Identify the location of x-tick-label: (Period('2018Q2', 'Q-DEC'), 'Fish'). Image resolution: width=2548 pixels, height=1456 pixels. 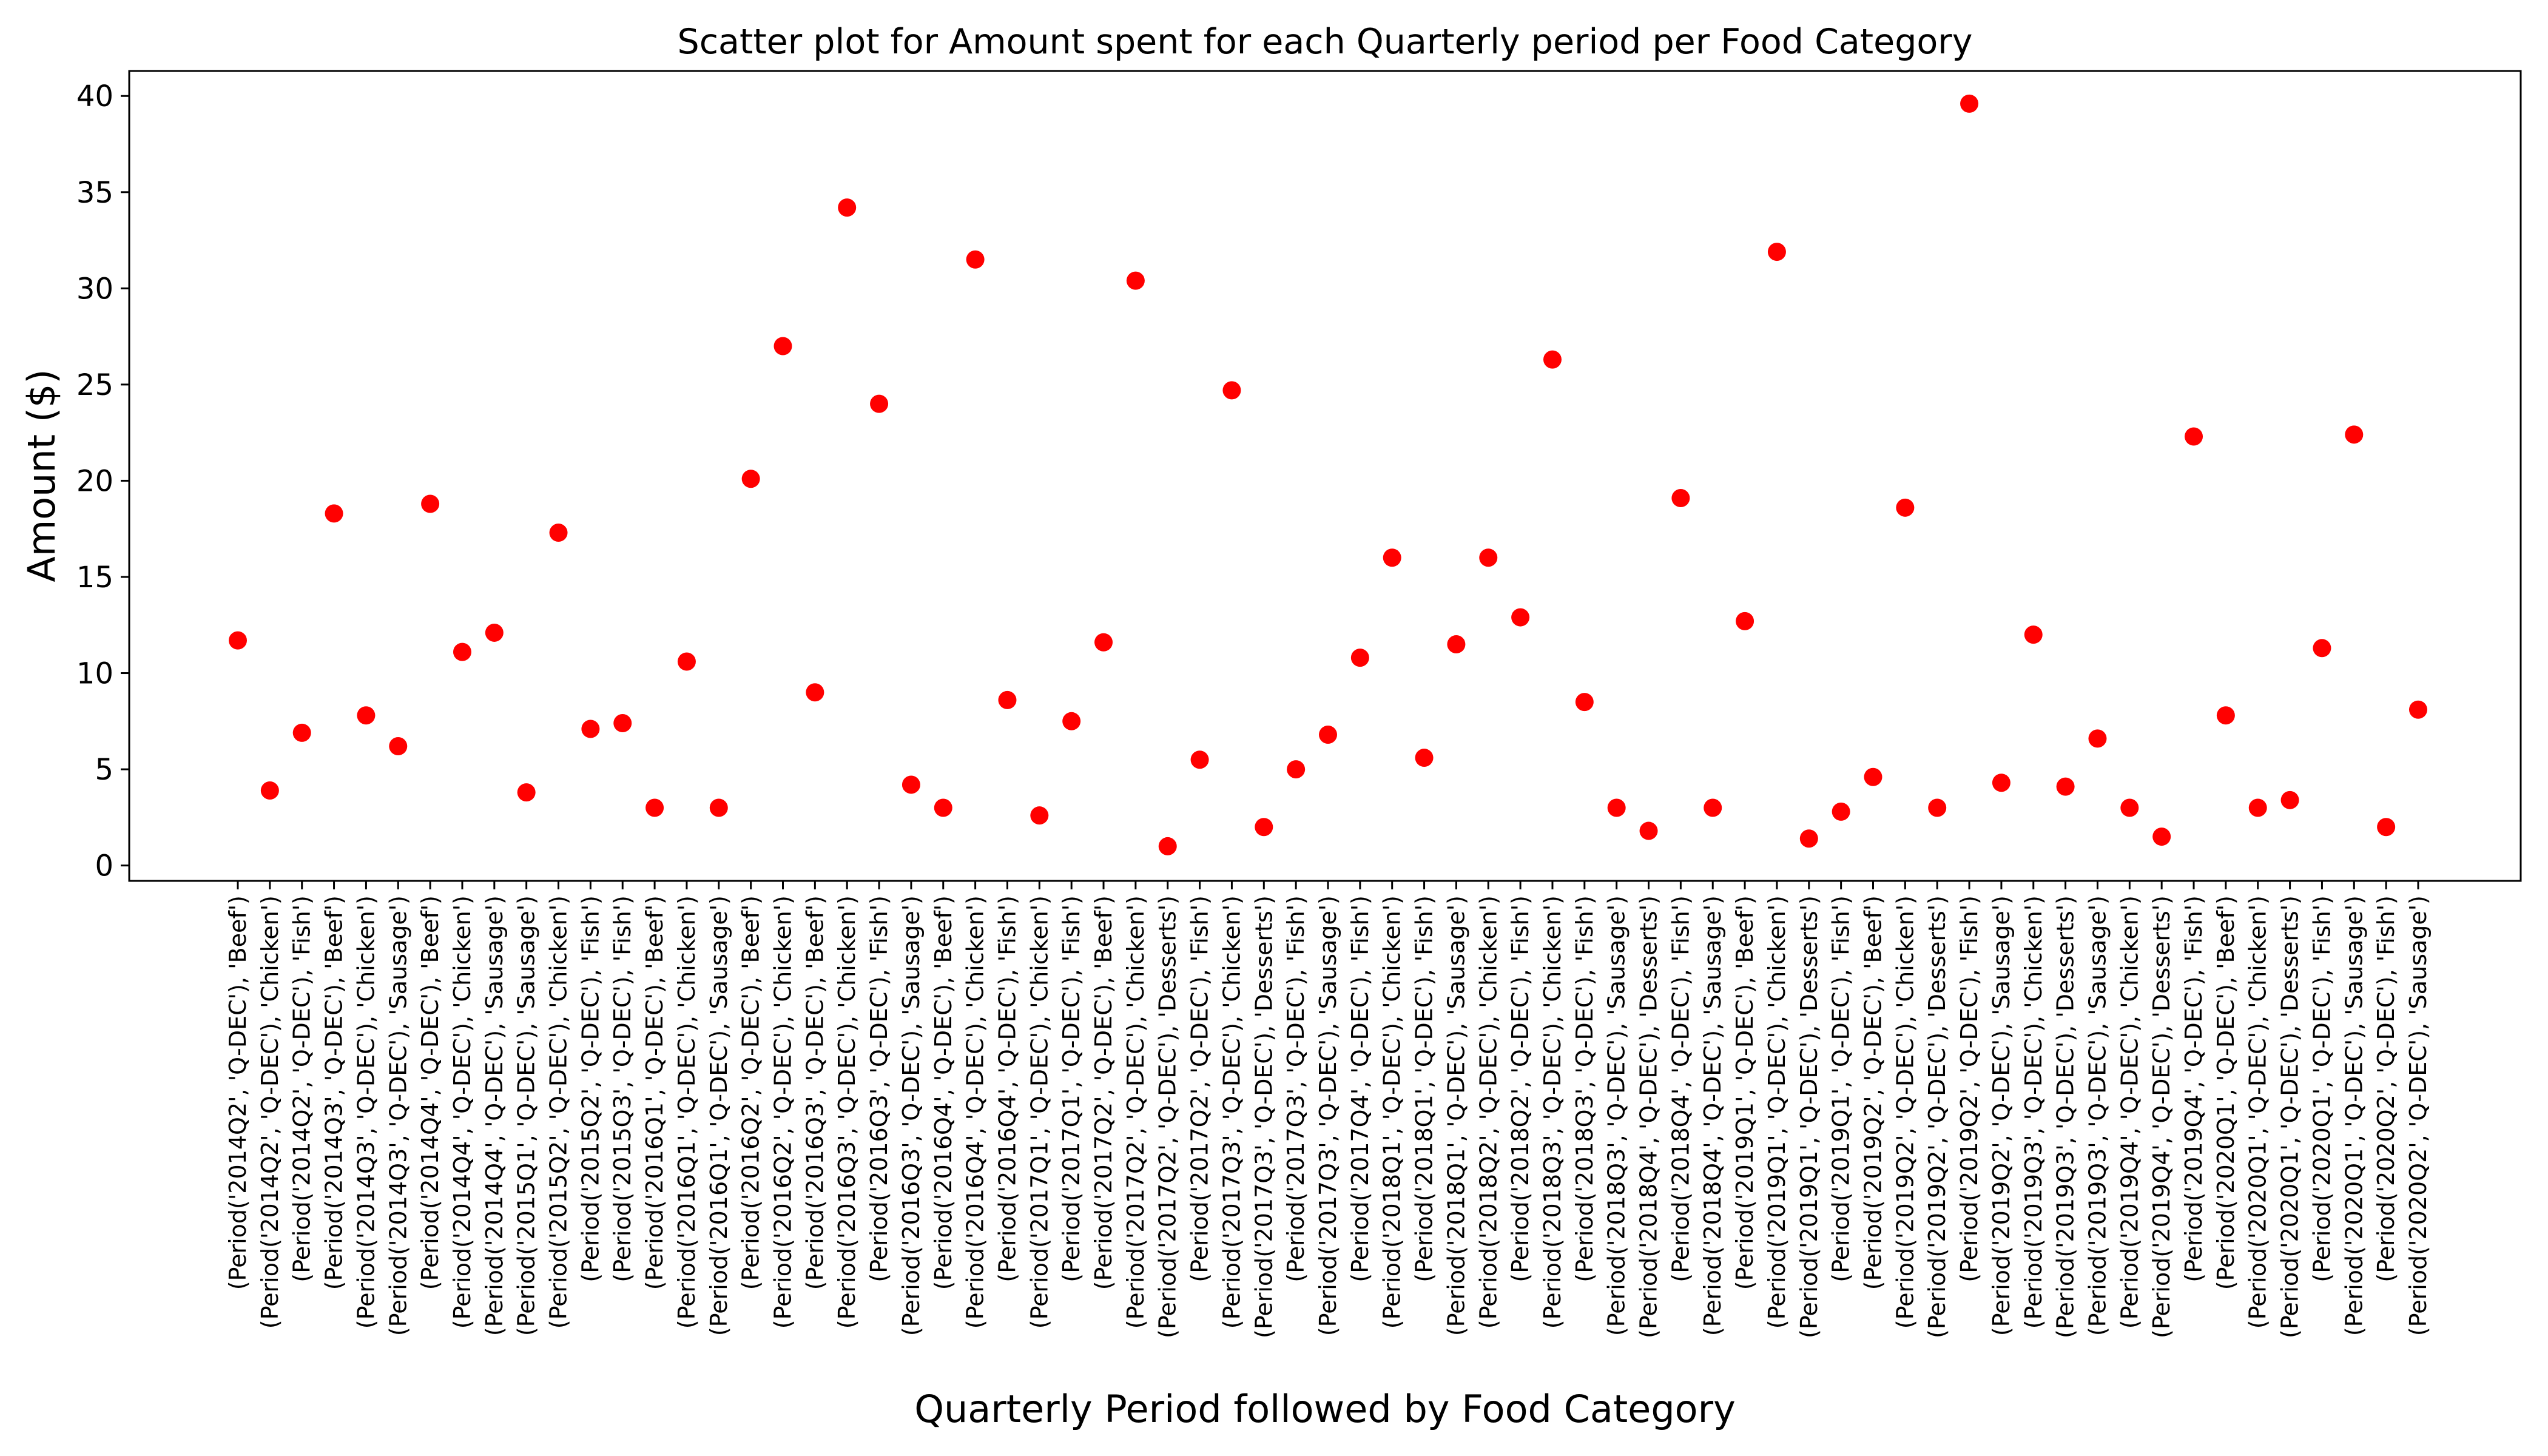
(1520, 1088).